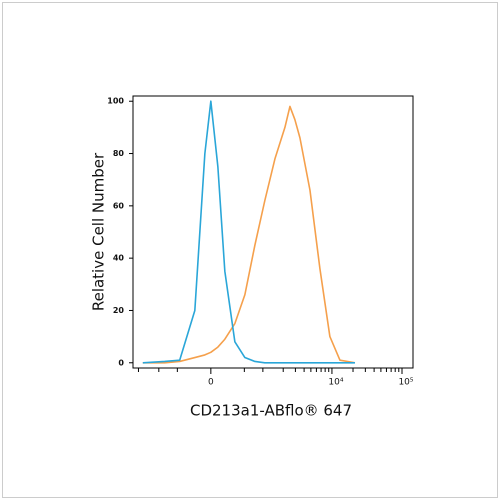 This screenshot has height=504, width=500. What do you see at coordinates (121, 362) in the screenshot?
I see `y-tick-label: 0` at bounding box center [121, 362].